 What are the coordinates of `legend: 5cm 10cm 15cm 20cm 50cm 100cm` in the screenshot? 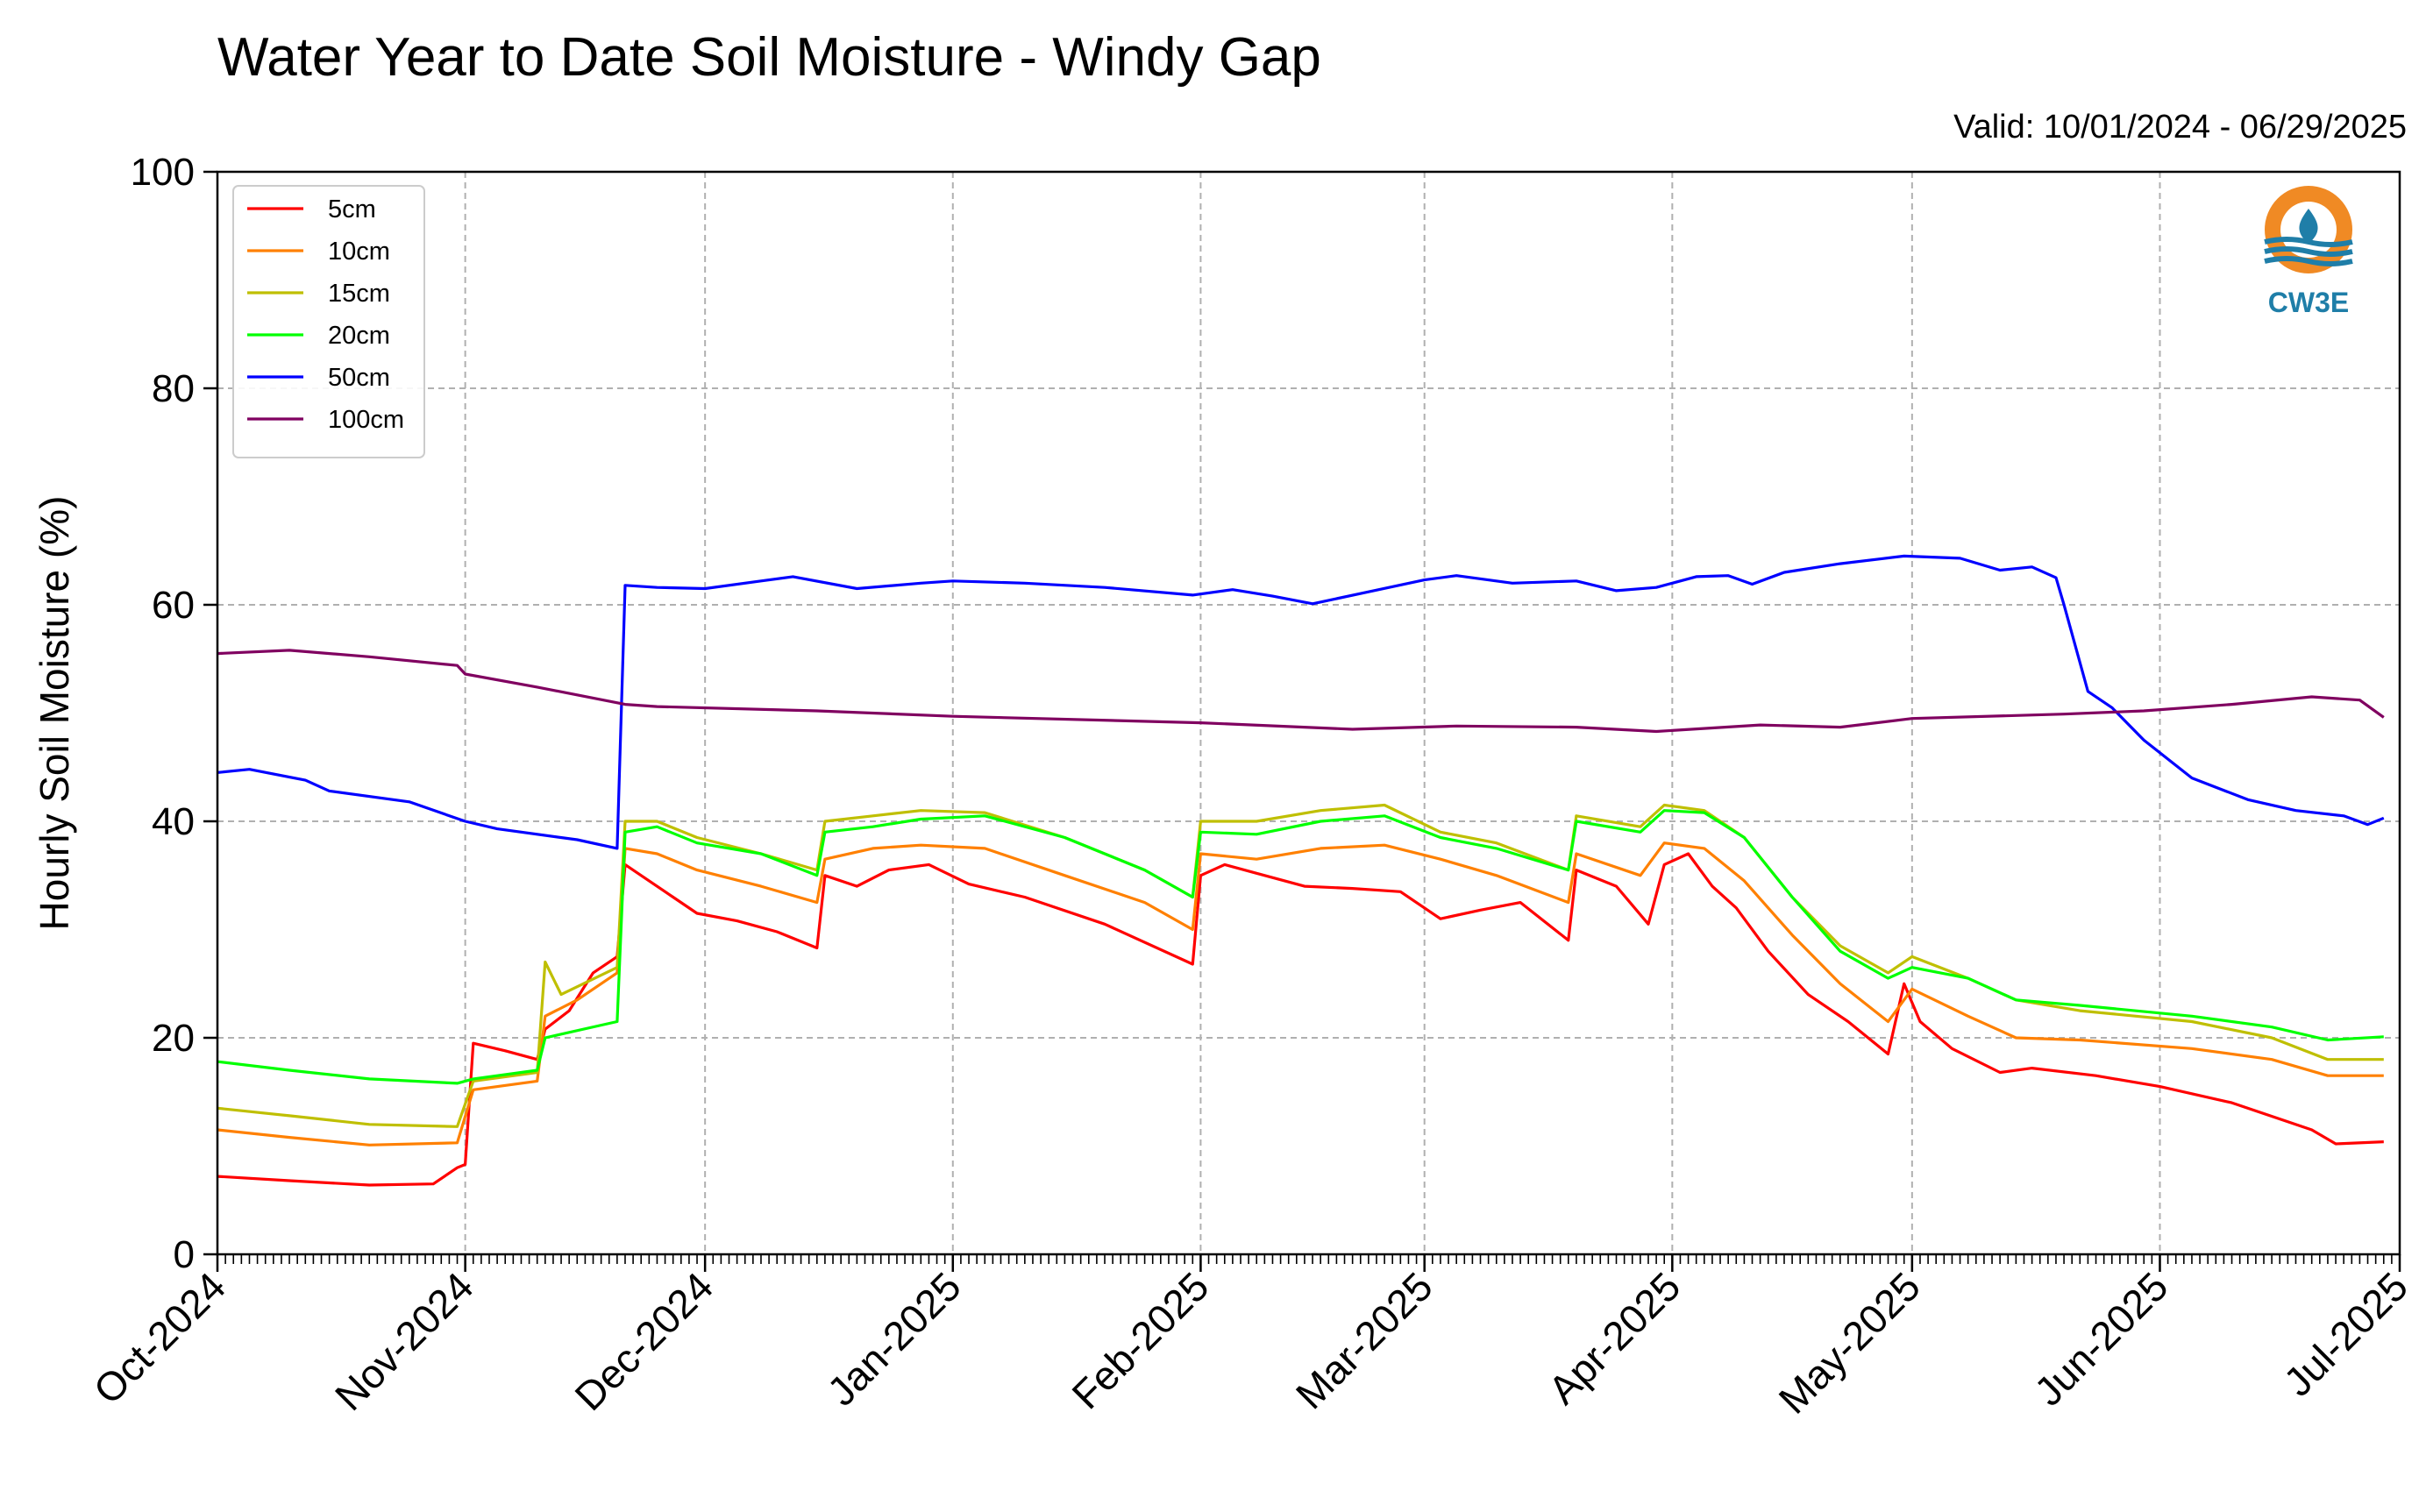 It's located at (328, 321).